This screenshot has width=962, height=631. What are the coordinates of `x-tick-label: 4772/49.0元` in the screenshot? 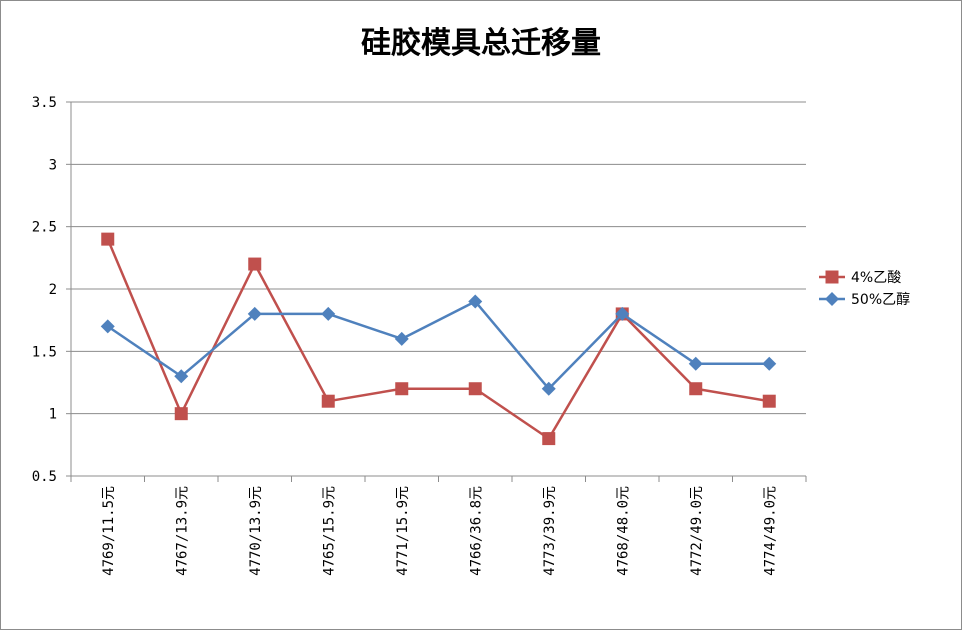 It's located at (697, 531).